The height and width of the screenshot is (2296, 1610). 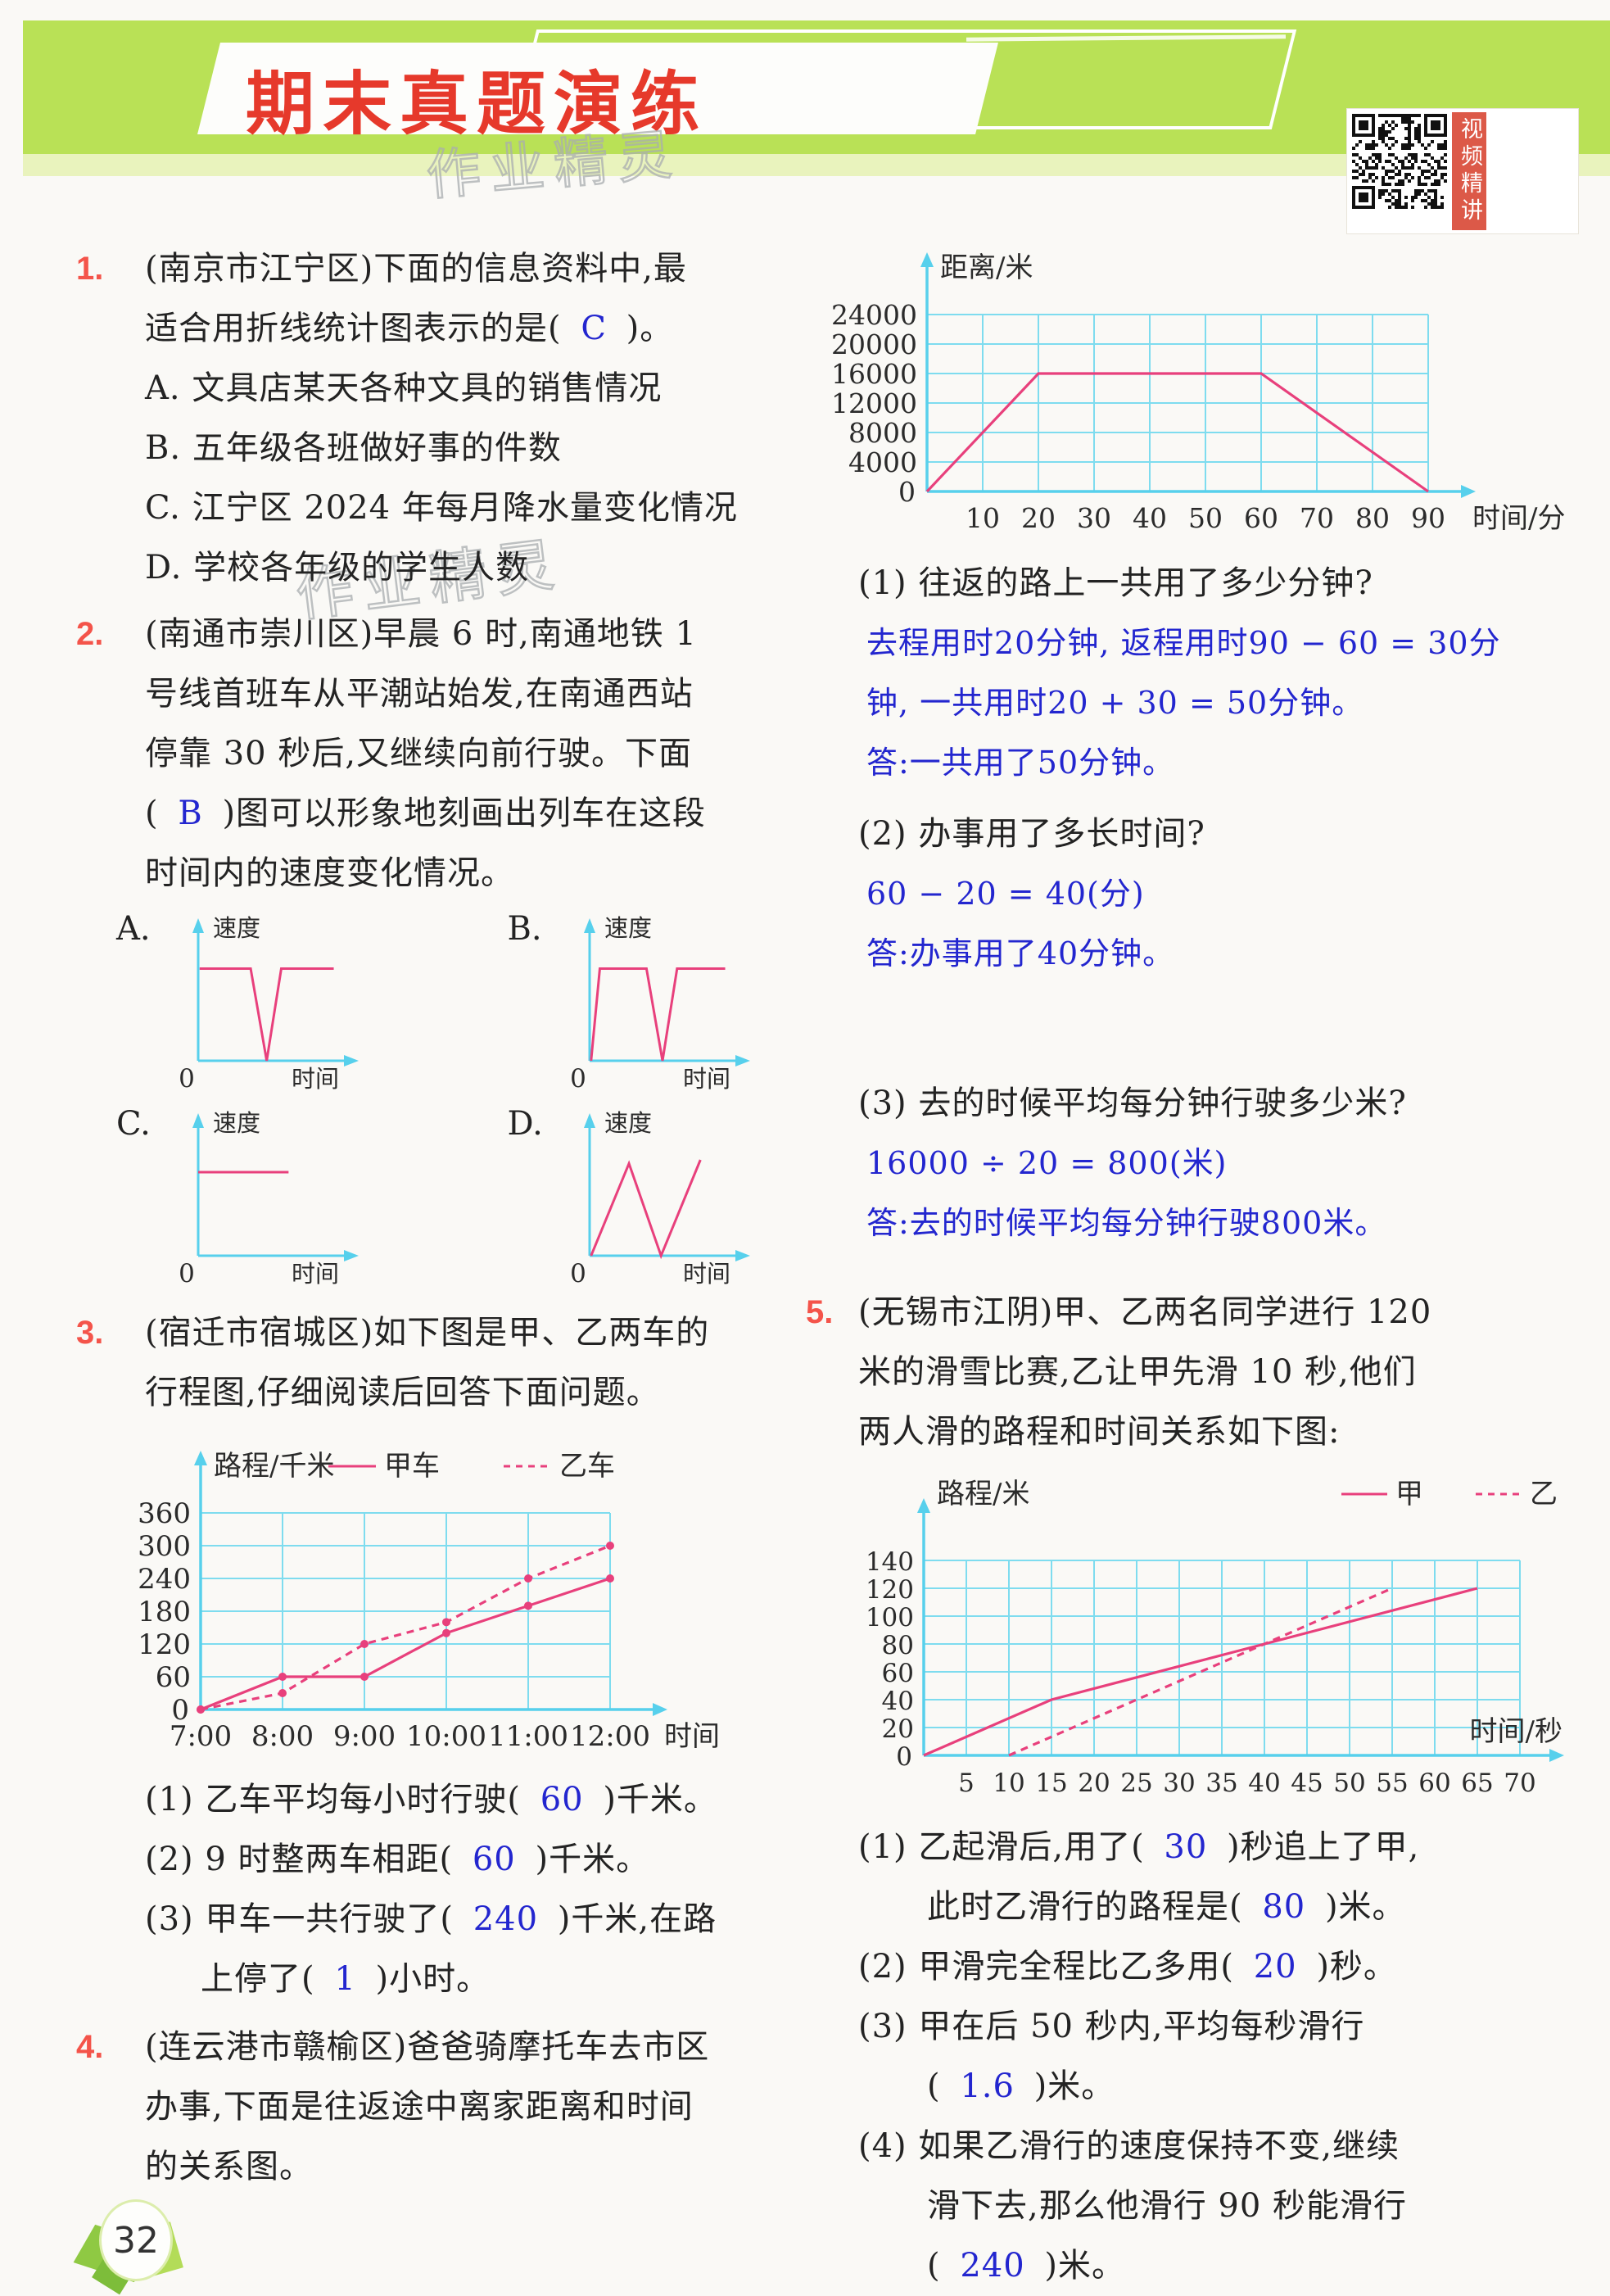 I want to click on answer-blank: B, so click(x=190, y=813).